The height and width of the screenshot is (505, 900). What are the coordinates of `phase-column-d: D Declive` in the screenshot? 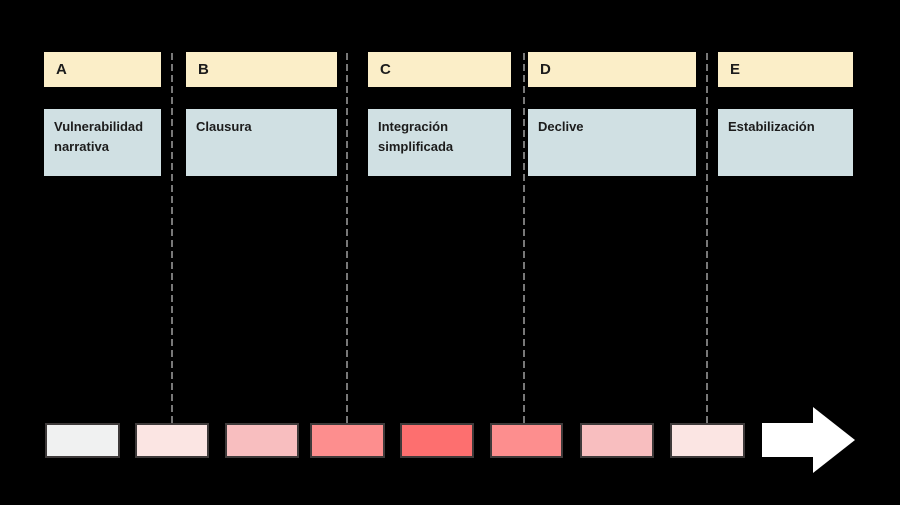 It's located at (612, 114).